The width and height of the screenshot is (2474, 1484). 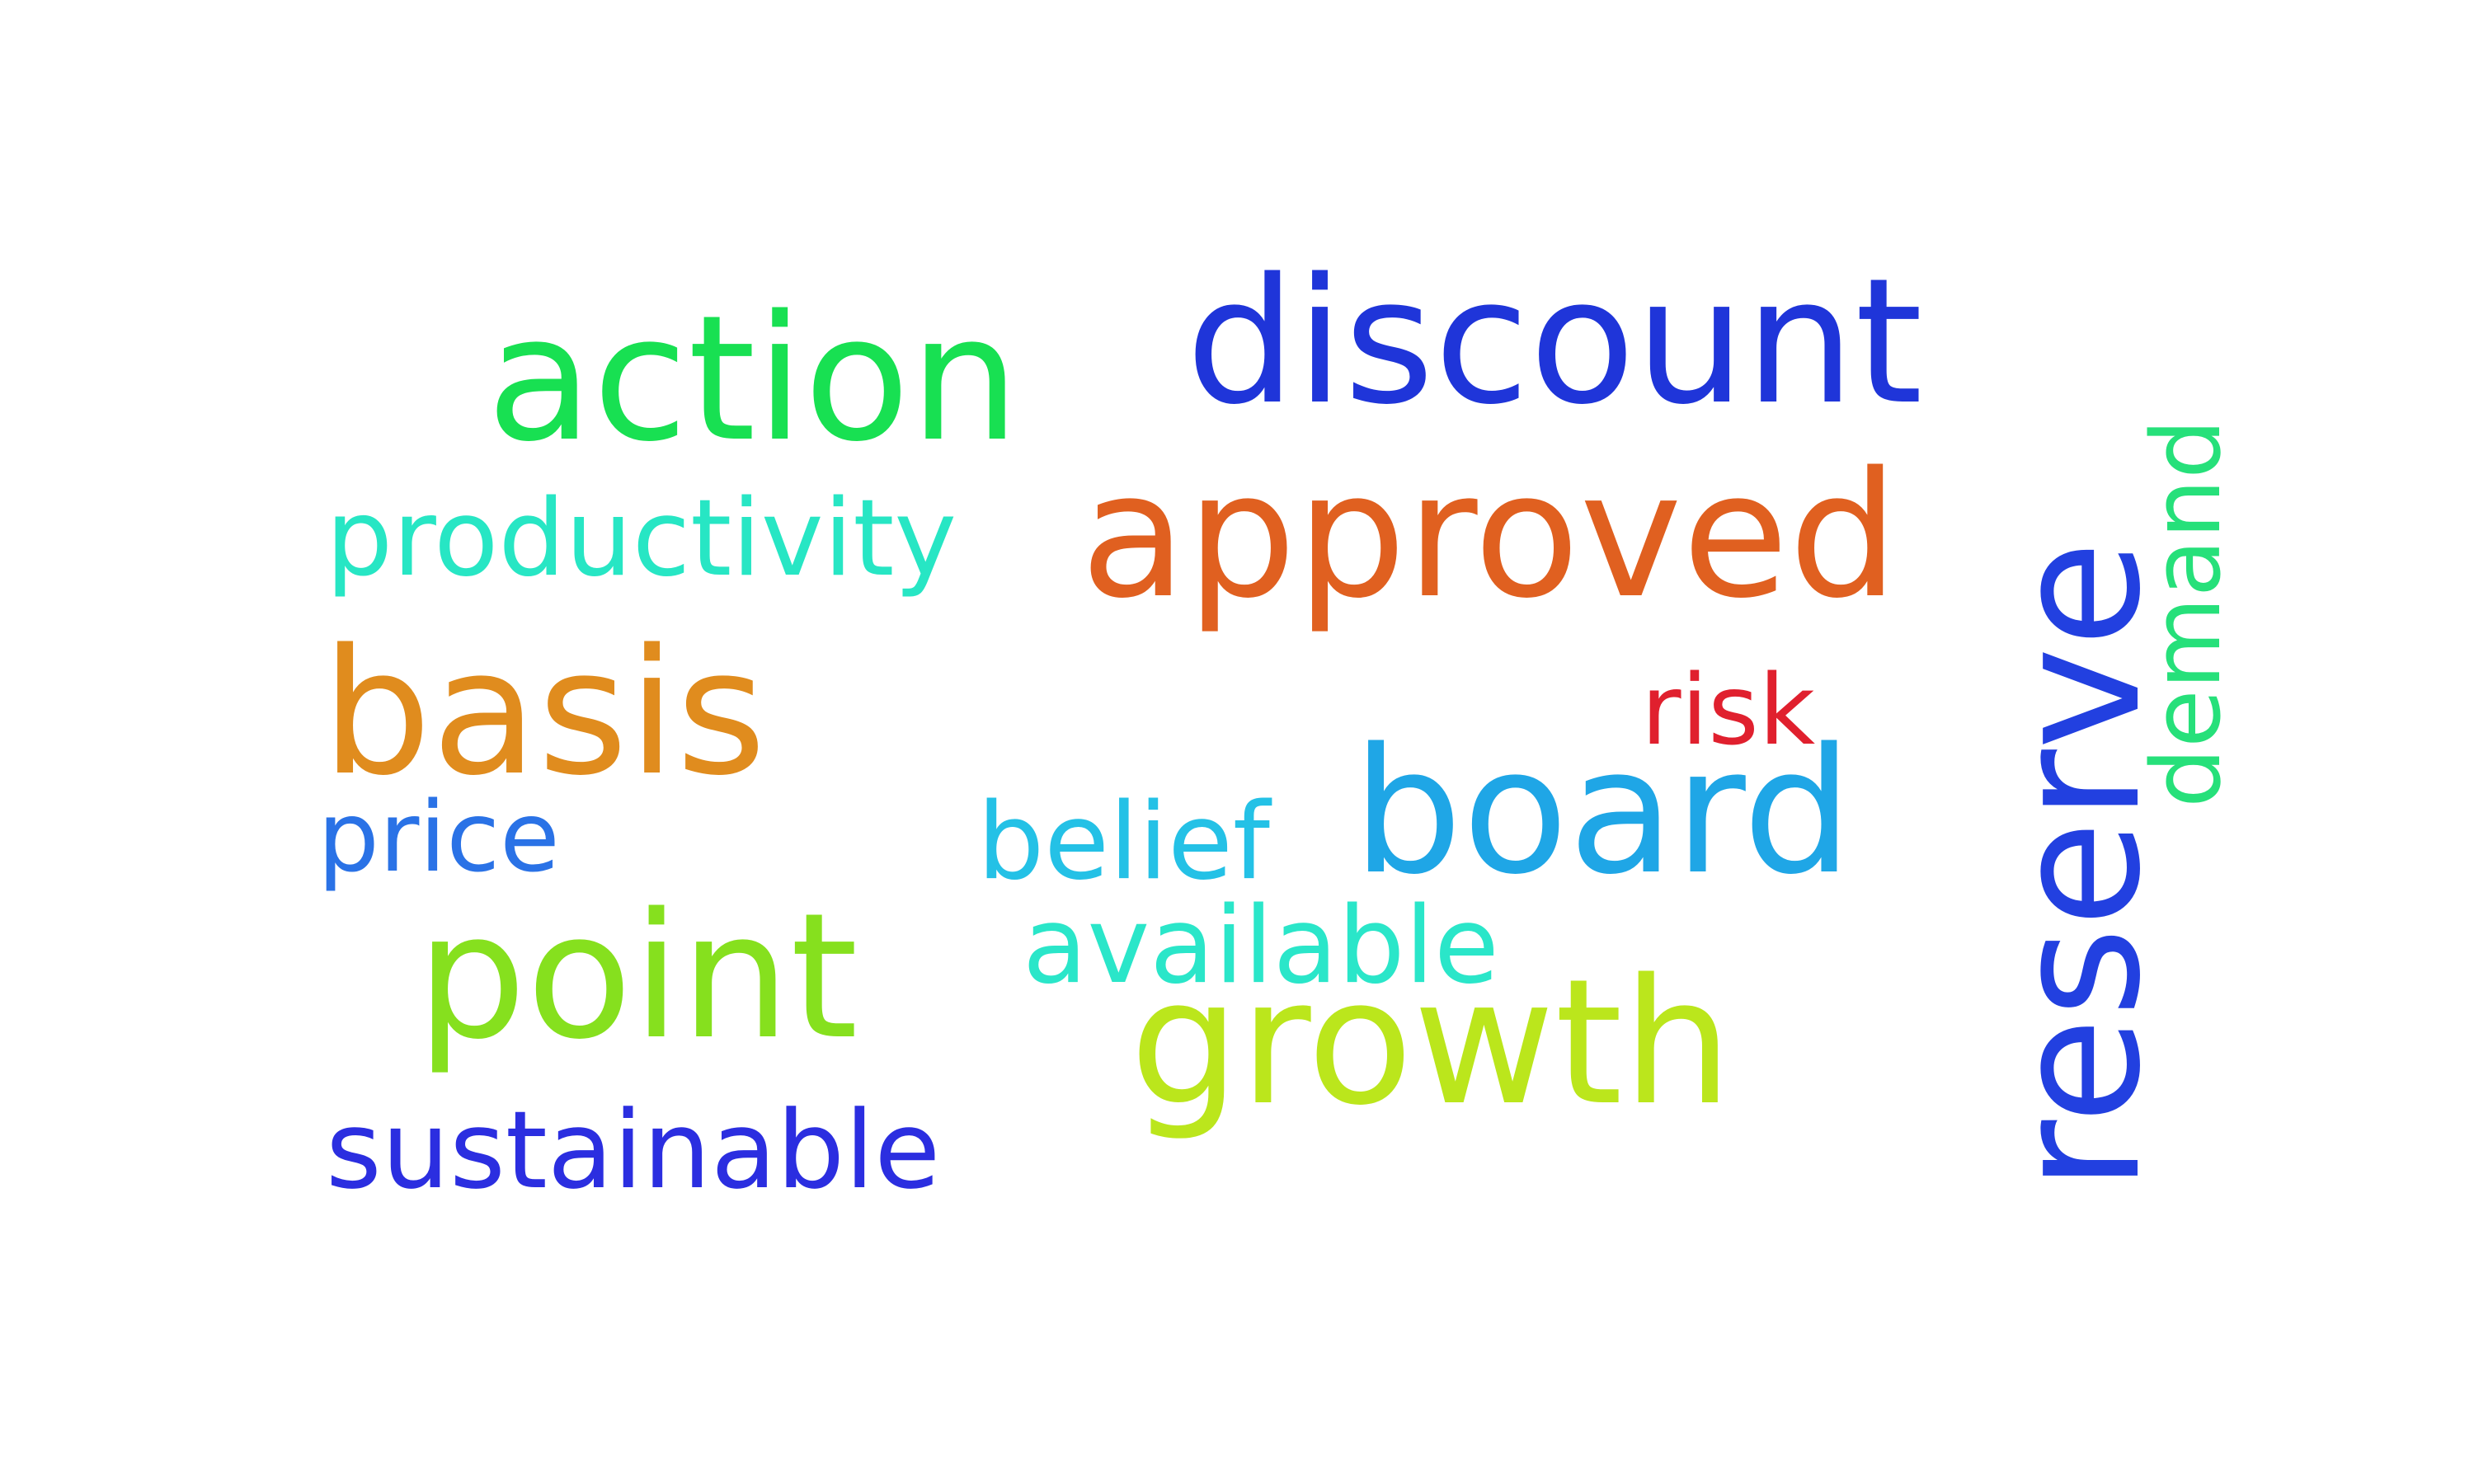 I want to click on word-demand: demand, so click(x=2187, y=613).